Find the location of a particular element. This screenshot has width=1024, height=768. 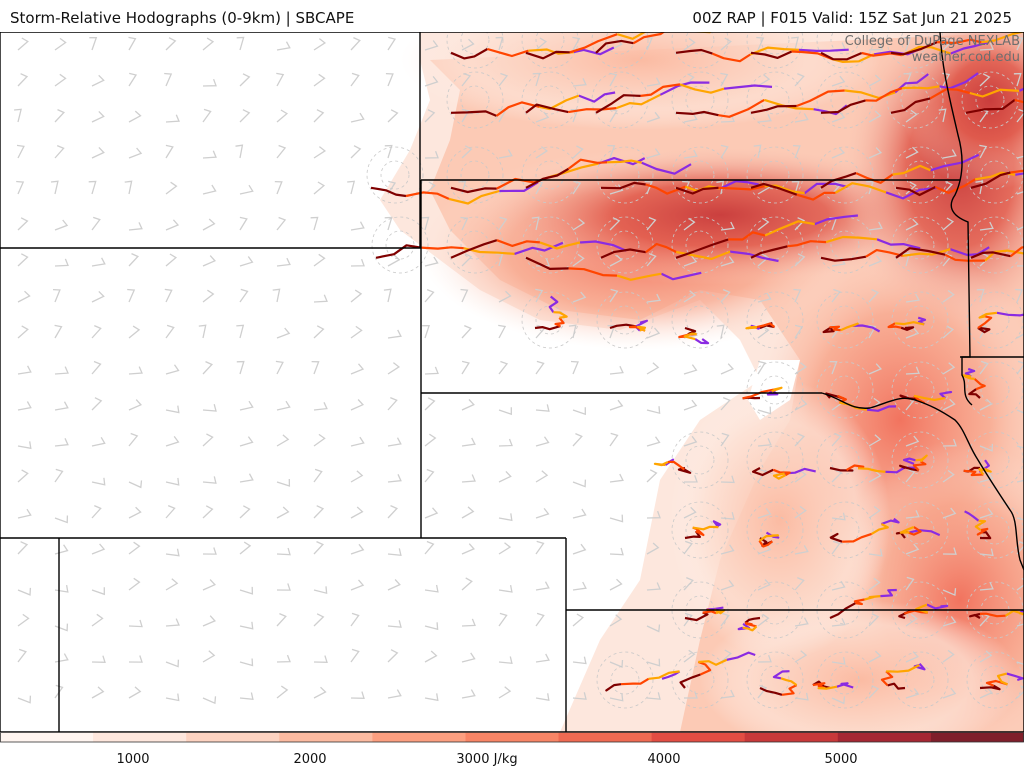

colorbar-tick-3000: 3000 J/kg is located at coordinates (487, 759).